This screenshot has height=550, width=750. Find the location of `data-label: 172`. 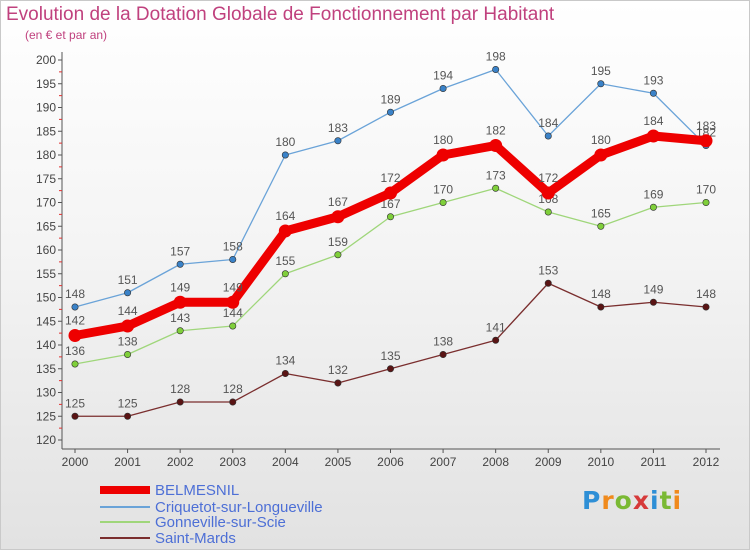

data-label: 172 is located at coordinates (548, 178).